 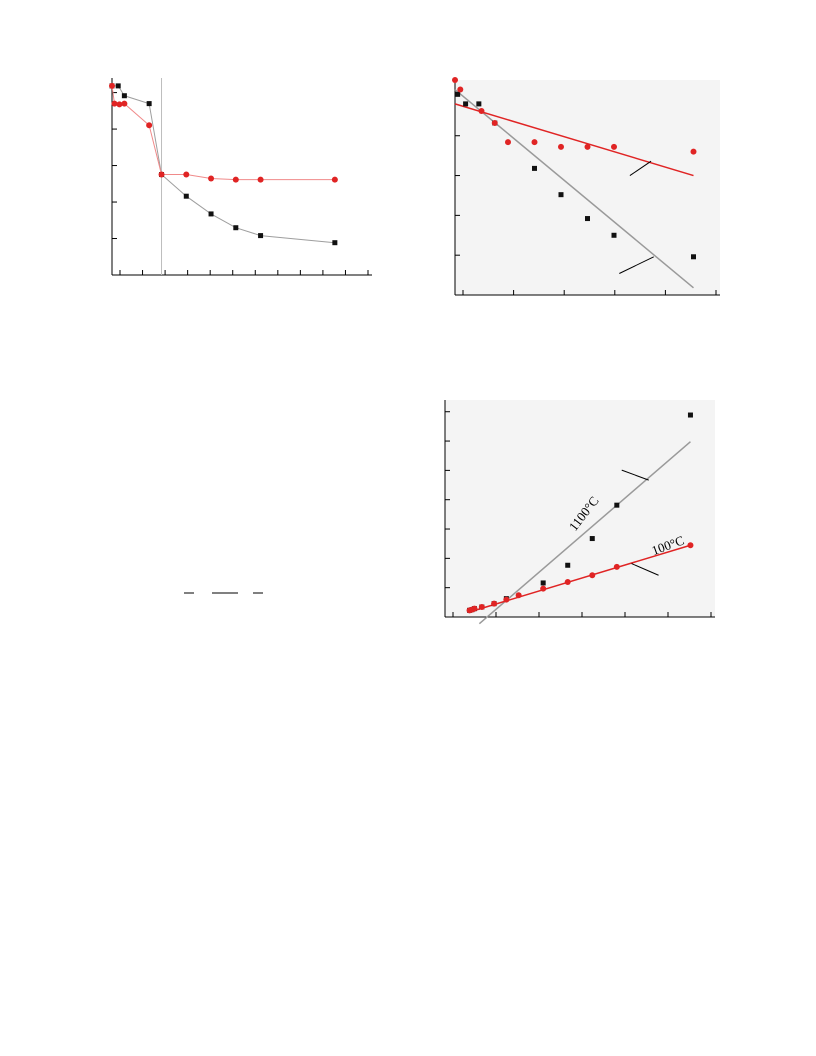 I want to click on chart-decay-steps, so click(x=240, y=177).